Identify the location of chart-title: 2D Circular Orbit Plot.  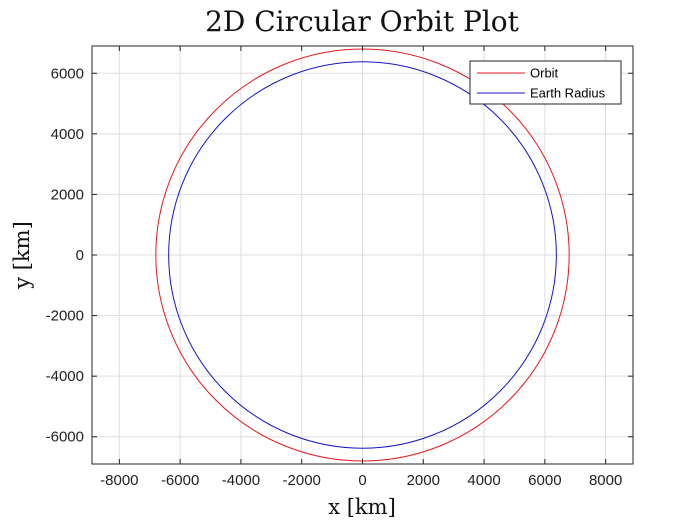
(362, 21).